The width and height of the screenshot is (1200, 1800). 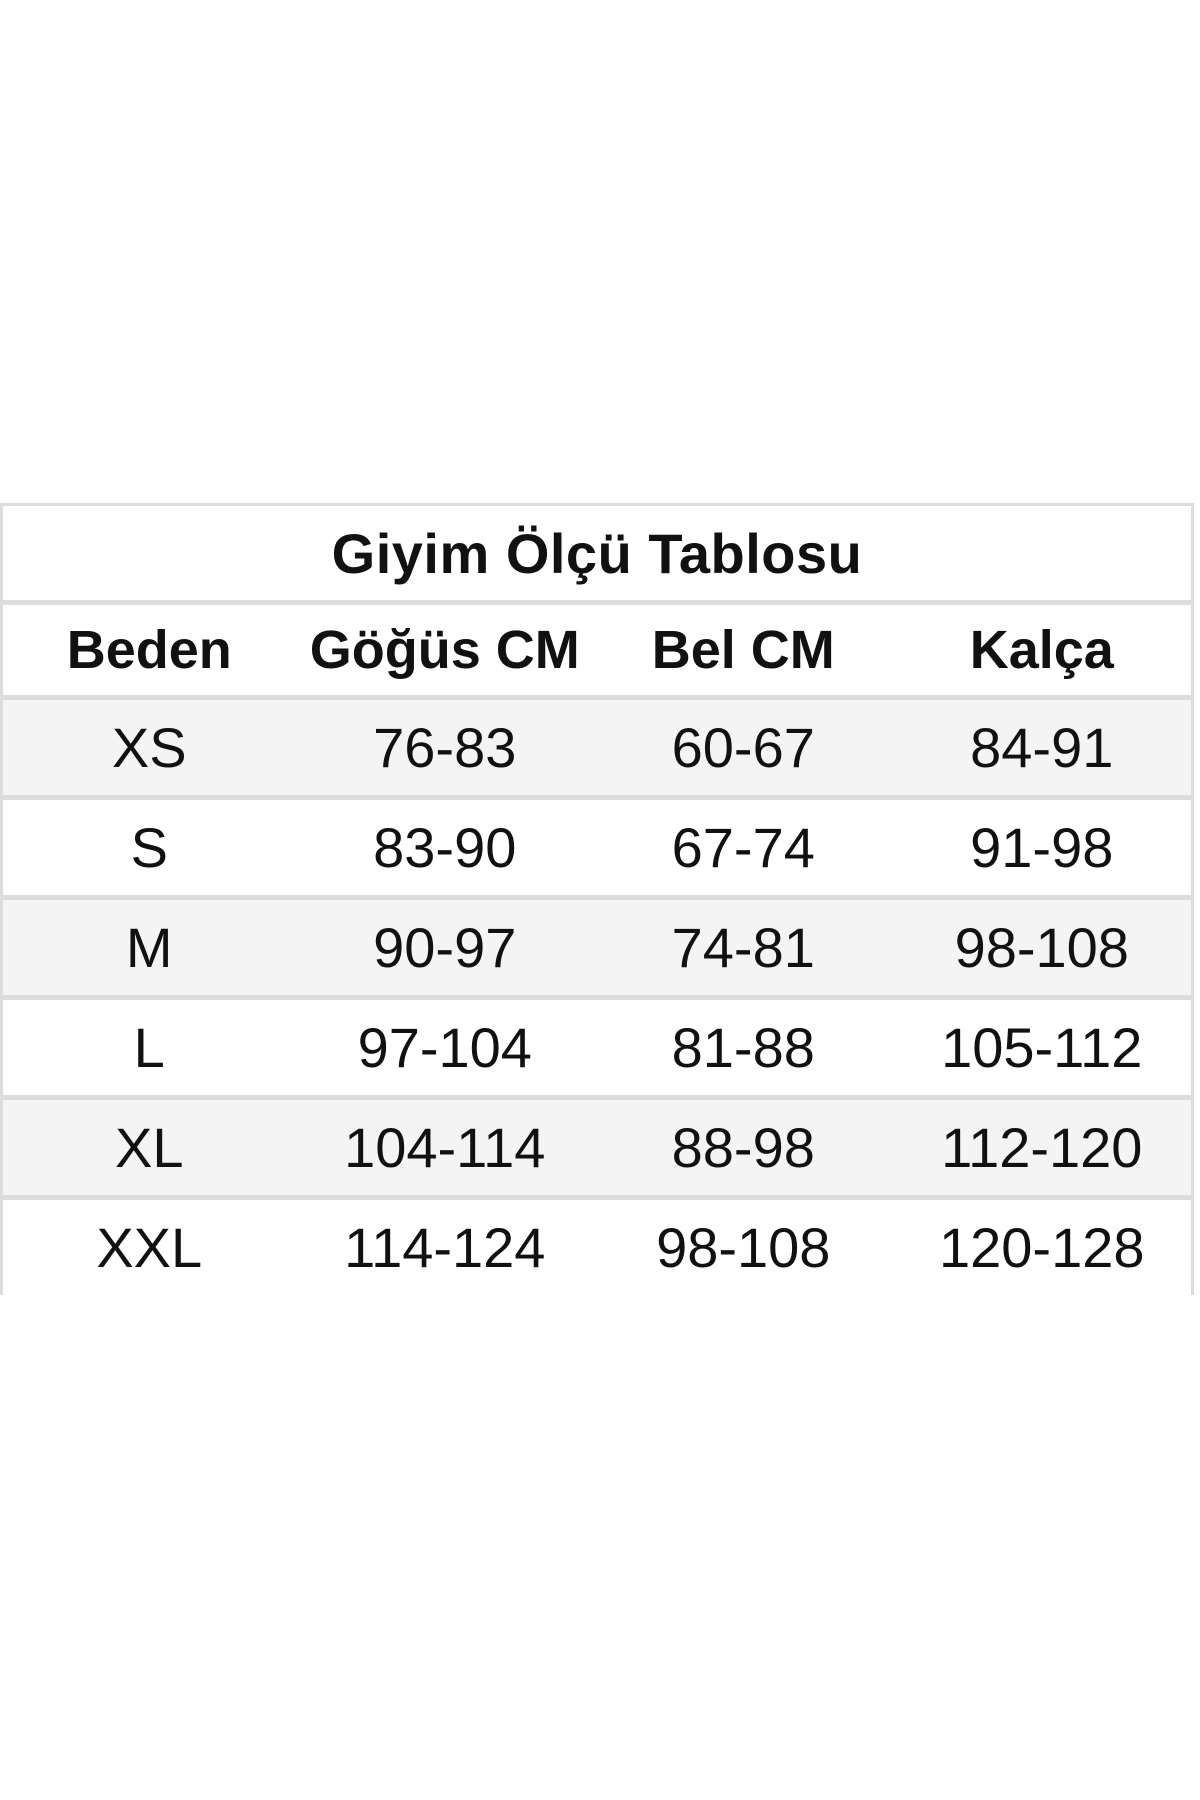 What do you see at coordinates (743, 747) in the screenshot?
I see `cell-waist: 60-67` at bounding box center [743, 747].